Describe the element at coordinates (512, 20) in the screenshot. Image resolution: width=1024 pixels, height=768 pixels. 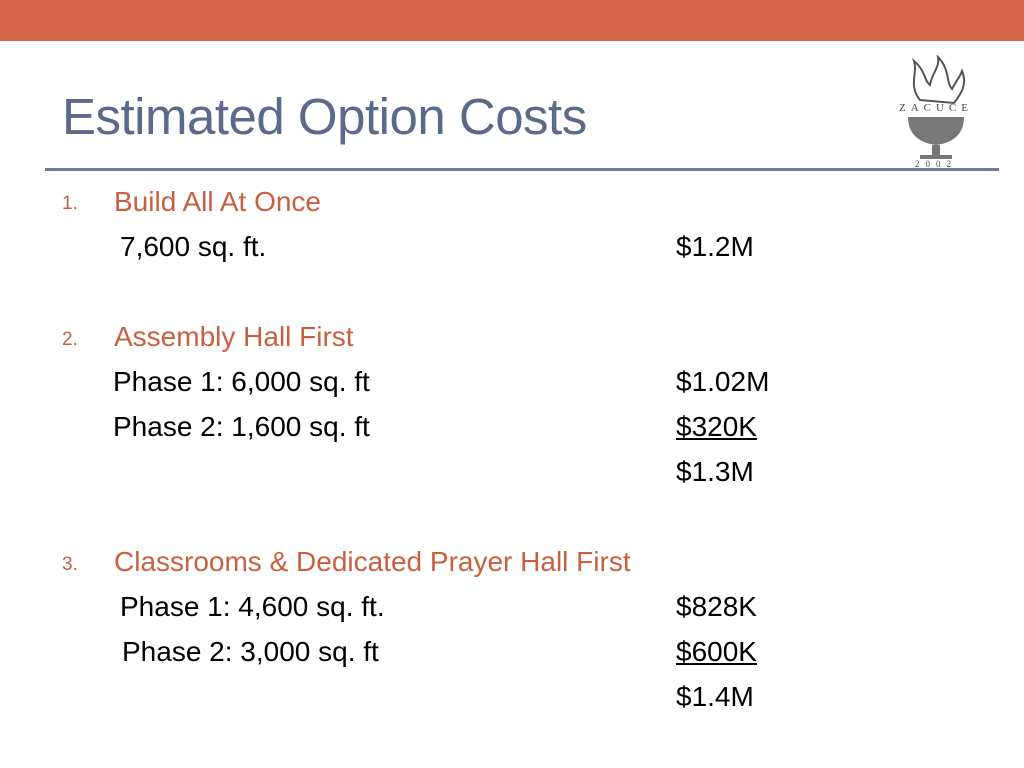
I see `top-bar` at that location.